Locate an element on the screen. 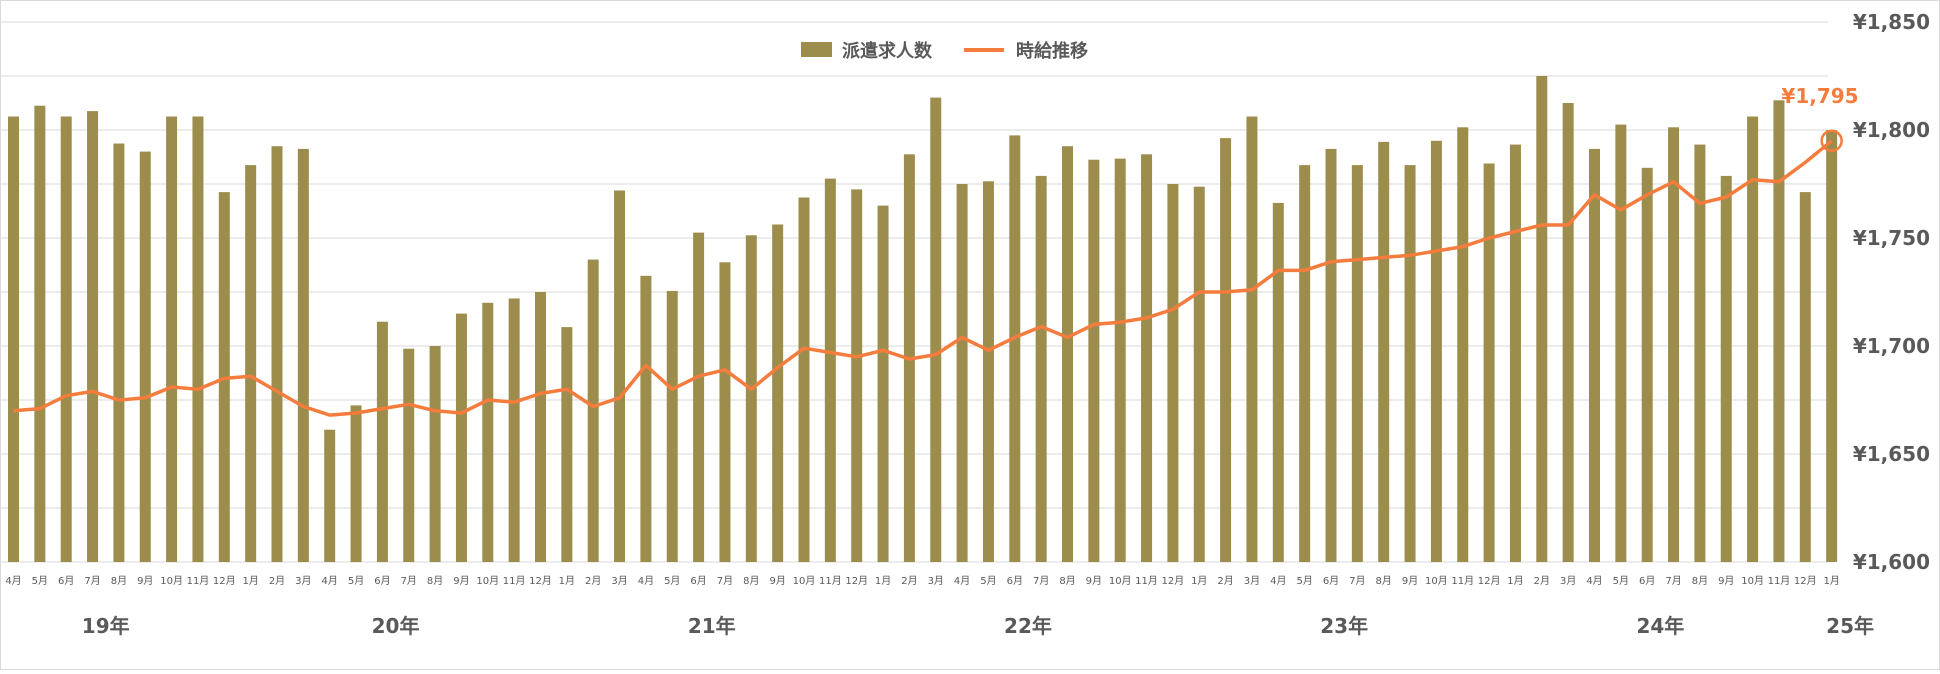 The height and width of the screenshot is (674, 1940). year-label: 25年 is located at coordinates (1850, 626).